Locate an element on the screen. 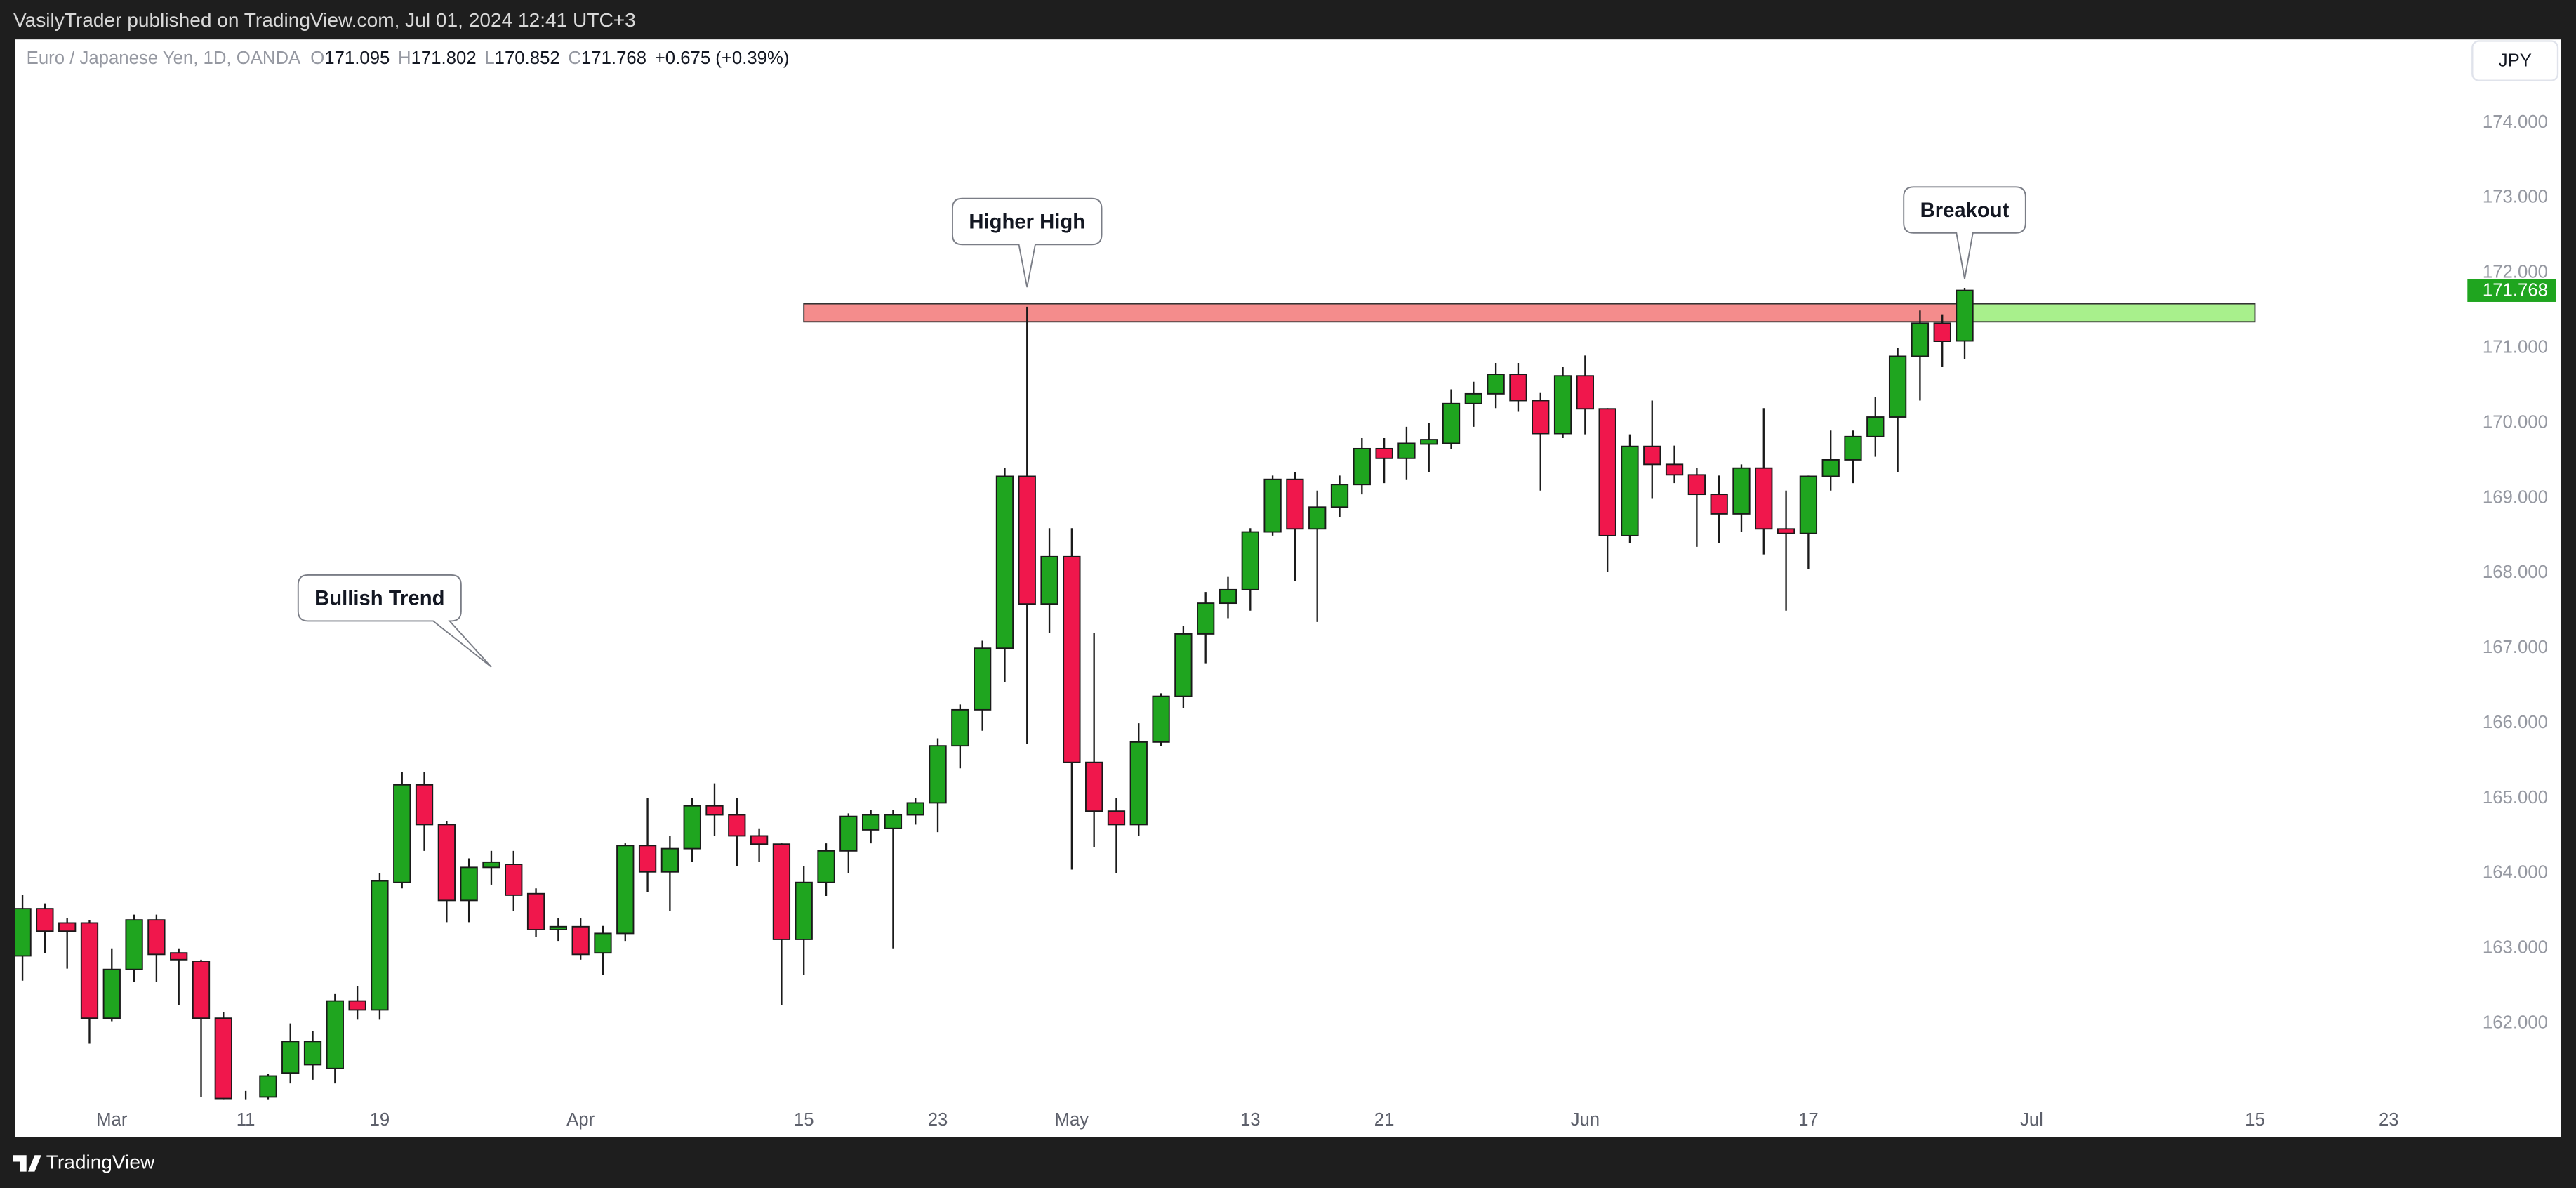  x-tick-label: 19 is located at coordinates (380, 1120).